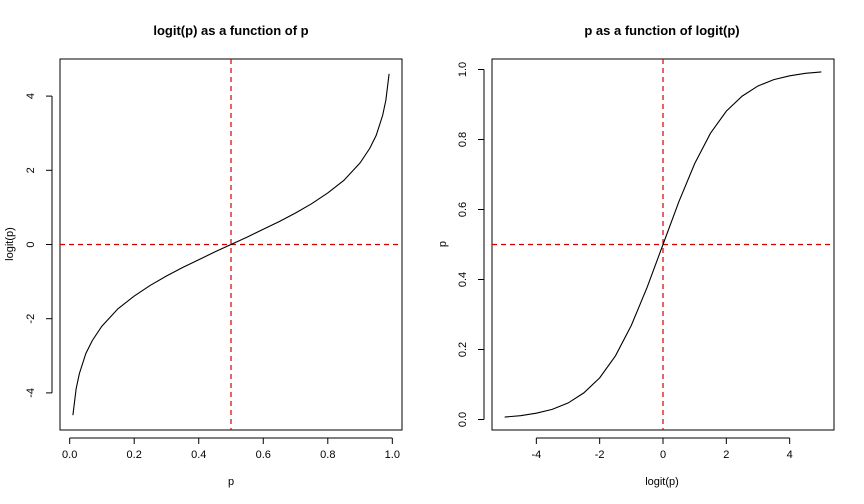  Describe the element at coordinates (790, 455) in the screenshot. I see `right-x-tick-label: 4` at that location.